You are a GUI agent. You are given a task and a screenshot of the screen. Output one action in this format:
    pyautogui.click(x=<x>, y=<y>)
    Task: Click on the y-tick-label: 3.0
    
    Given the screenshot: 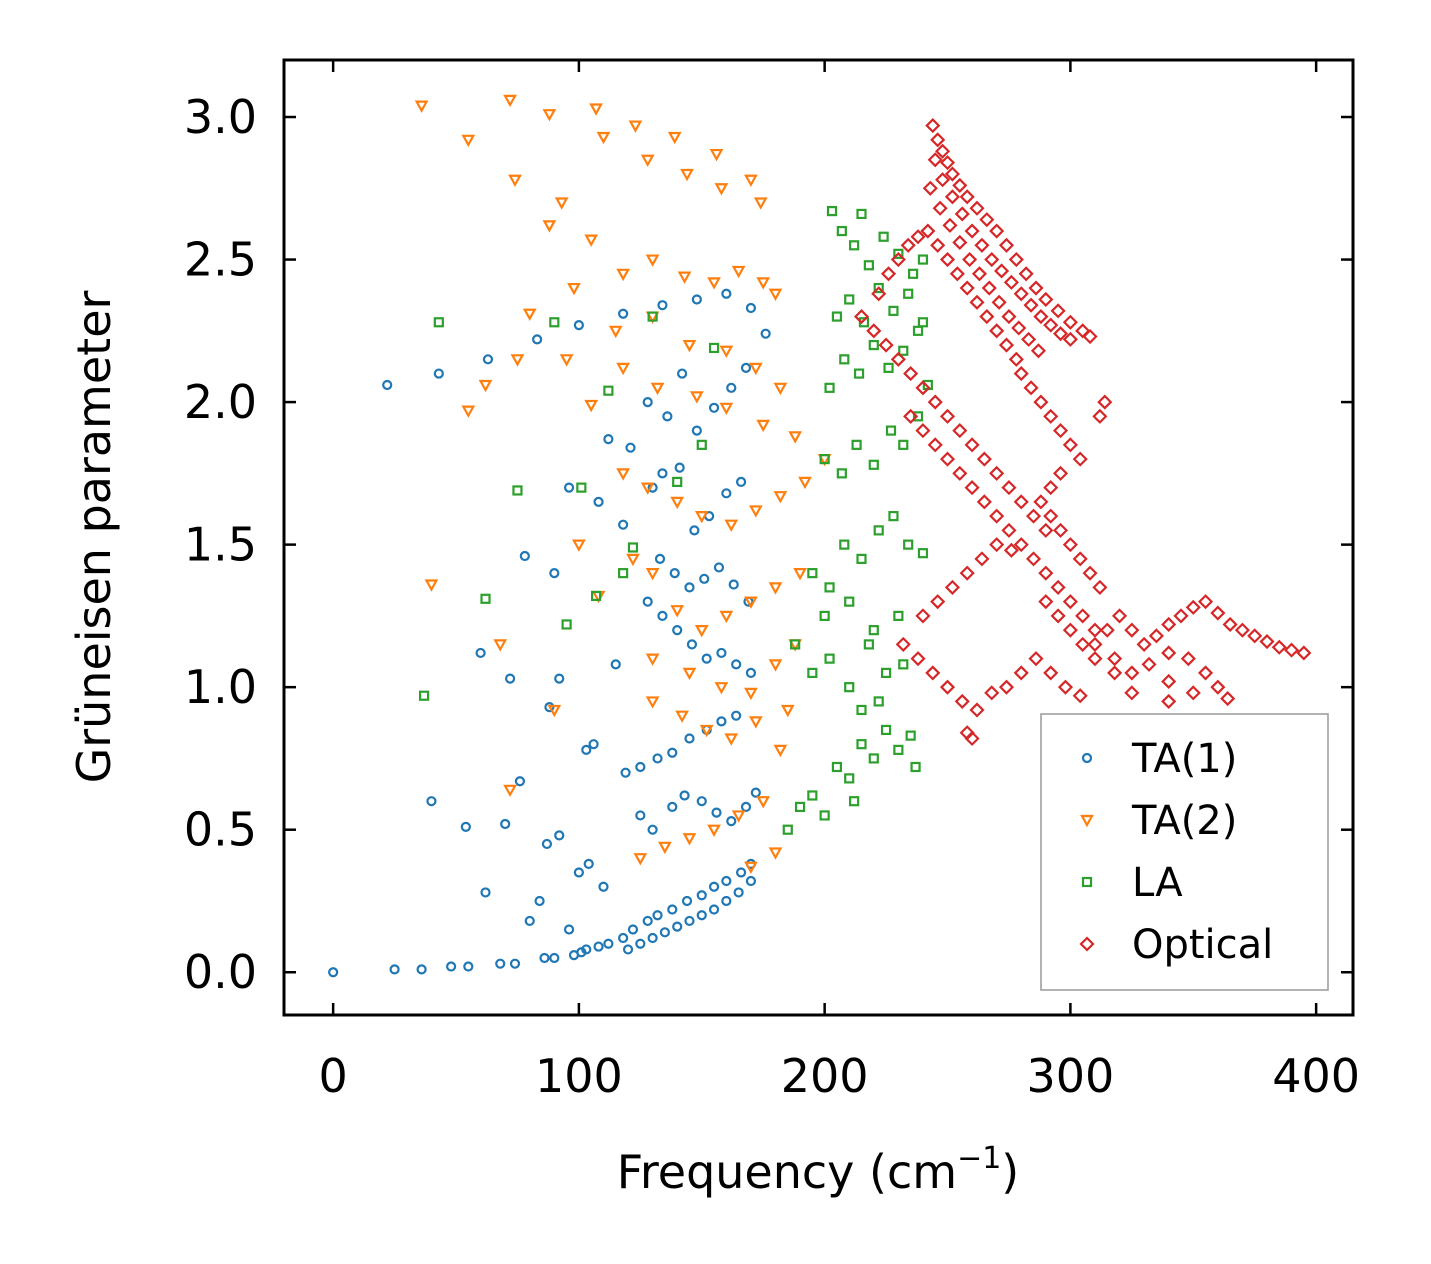 What is the action you would take?
    pyautogui.click(x=220, y=117)
    